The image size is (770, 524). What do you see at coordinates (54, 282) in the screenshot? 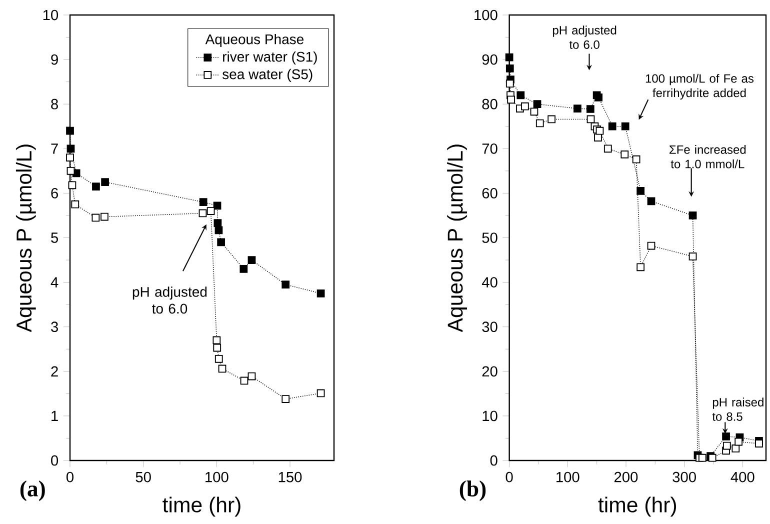
I see `y-tick-label: 4` at bounding box center [54, 282].